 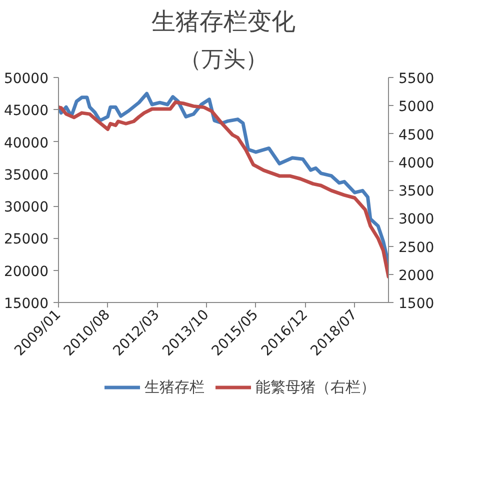 What do you see at coordinates (416, 248) in the screenshot?
I see `y2-tick-label: 2500` at bounding box center [416, 248].